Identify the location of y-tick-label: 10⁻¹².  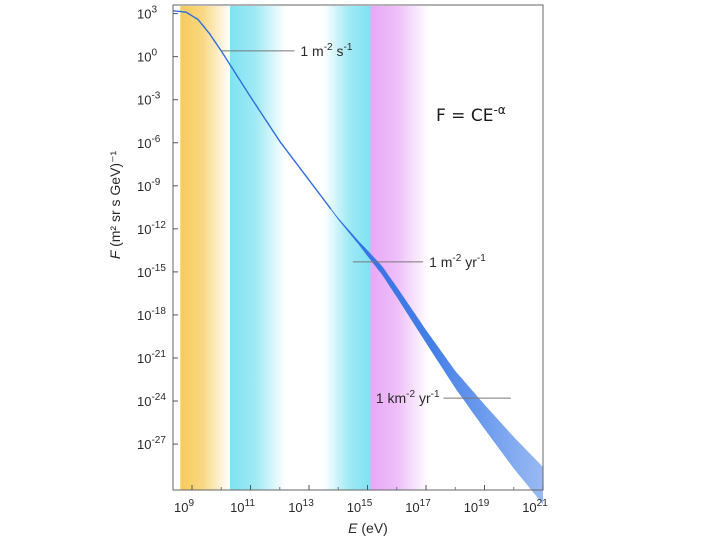
(151, 228).